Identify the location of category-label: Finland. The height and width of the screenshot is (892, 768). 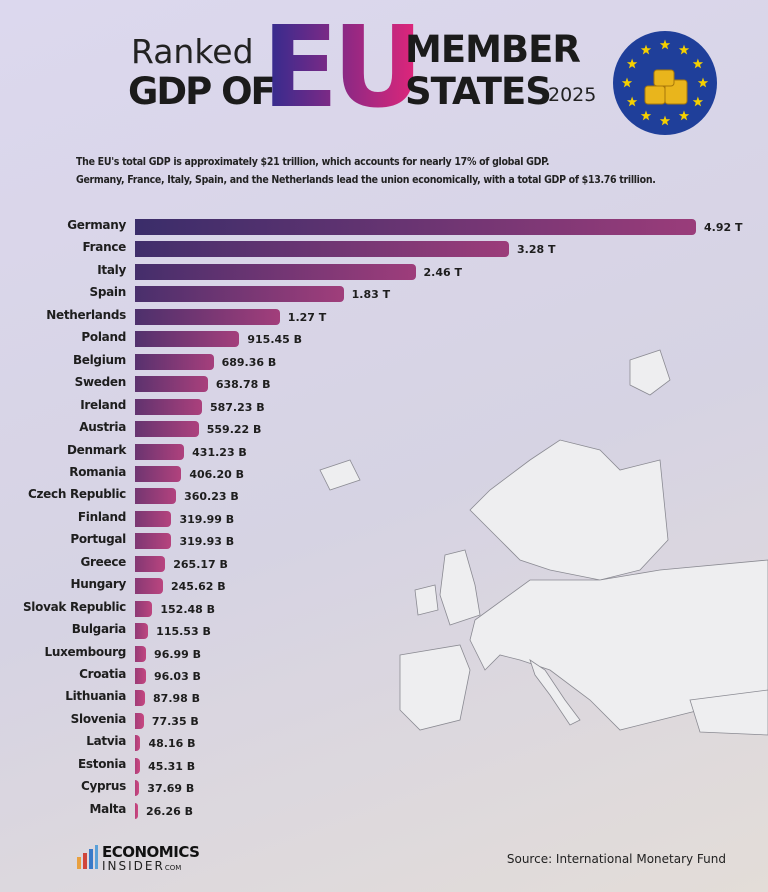
(101, 516).